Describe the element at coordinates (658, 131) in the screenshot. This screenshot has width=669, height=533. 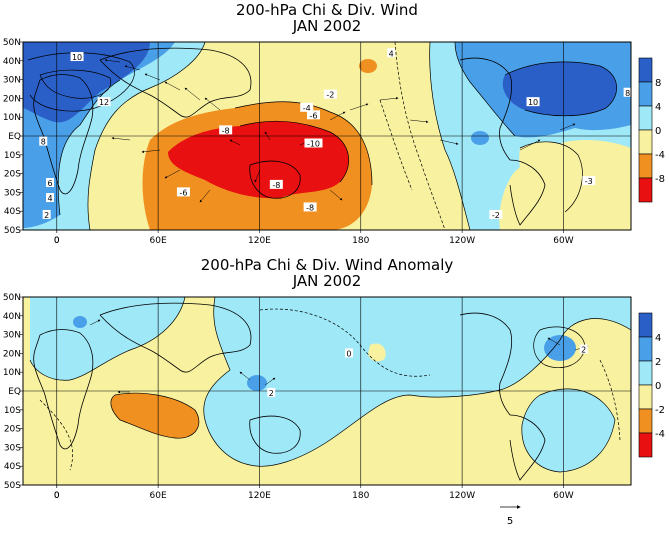
I see `colorbar-label: 0` at that location.